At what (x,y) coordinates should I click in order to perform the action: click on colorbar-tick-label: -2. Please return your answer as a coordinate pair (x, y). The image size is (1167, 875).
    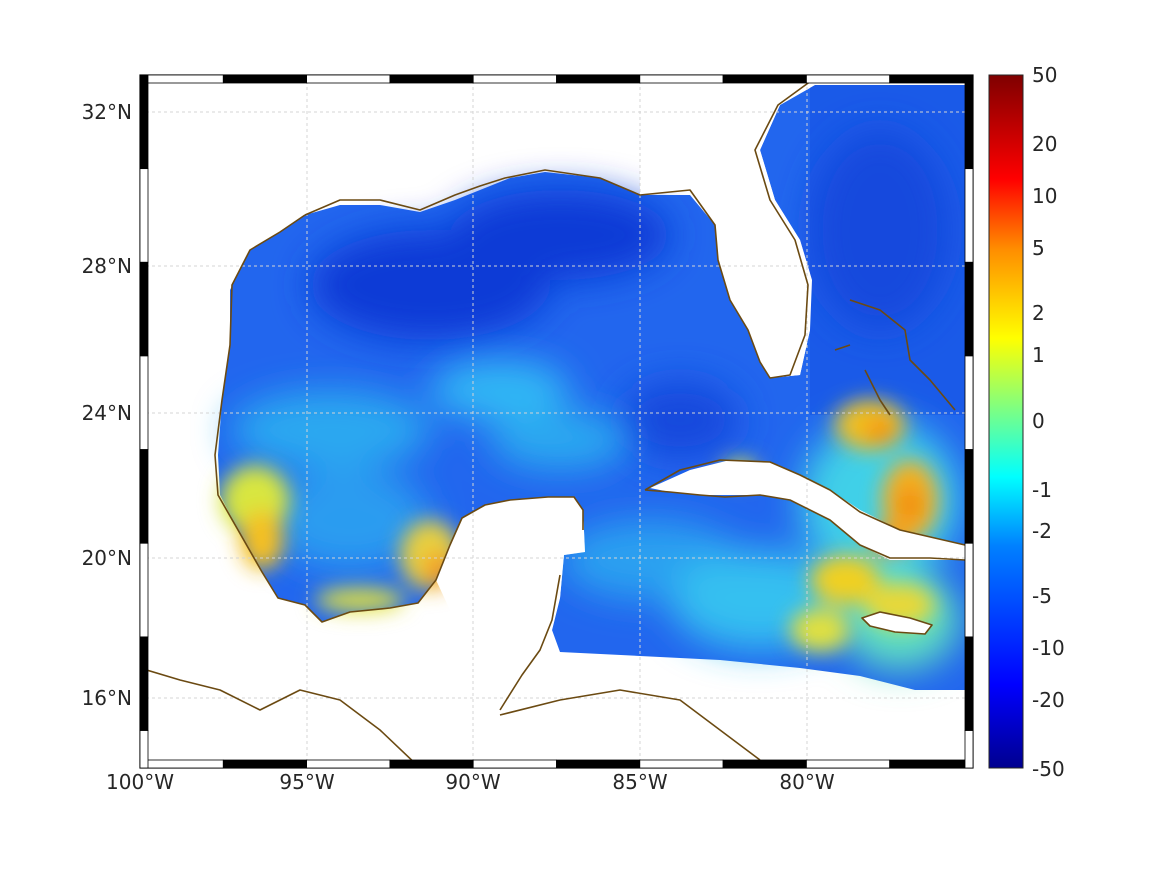
    Looking at the image, I should click on (1042, 531).